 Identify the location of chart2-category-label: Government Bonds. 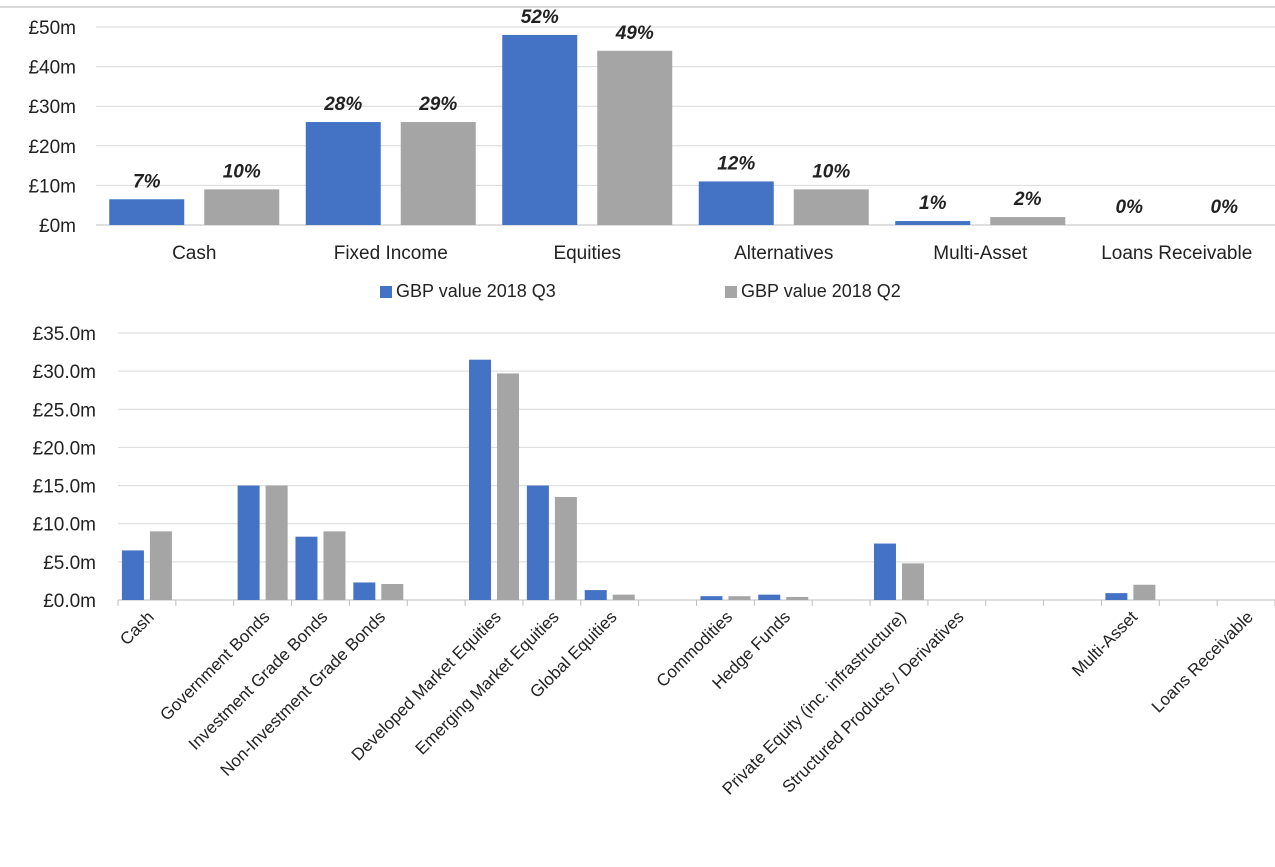
(214, 665).